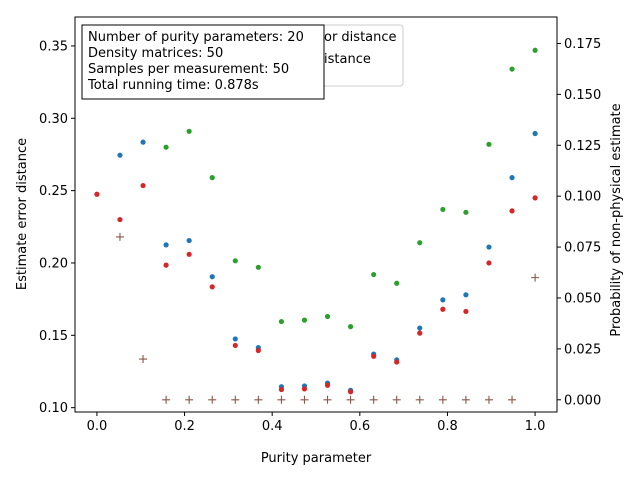 This screenshot has width=640, height=480. Describe the element at coordinates (582, 95) in the screenshot. I see `y2-tick-label: 0.150` at that location.